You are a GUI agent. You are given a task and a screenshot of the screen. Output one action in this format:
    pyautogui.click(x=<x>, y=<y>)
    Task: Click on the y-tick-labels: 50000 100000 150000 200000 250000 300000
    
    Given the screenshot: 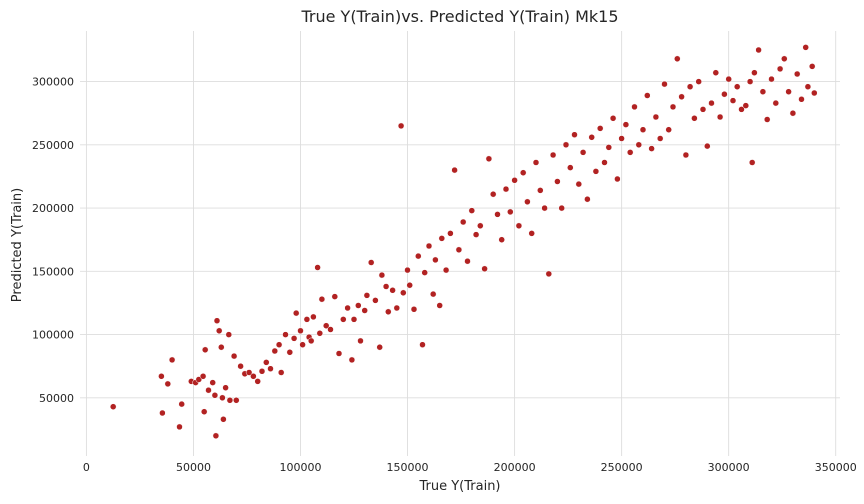 What is the action you would take?
    pyautogui.click(x=53, y=240)
    